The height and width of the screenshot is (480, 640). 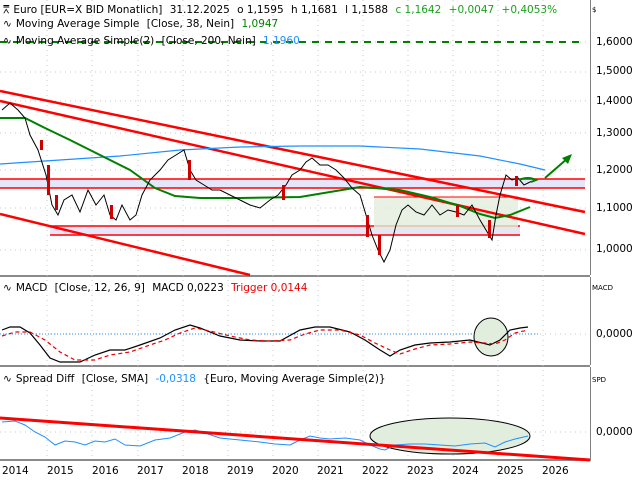 What do you see at coordinates (105, 471) in the screenshot?
I see `year-tick: 2016` at bounding box center [105, 471].